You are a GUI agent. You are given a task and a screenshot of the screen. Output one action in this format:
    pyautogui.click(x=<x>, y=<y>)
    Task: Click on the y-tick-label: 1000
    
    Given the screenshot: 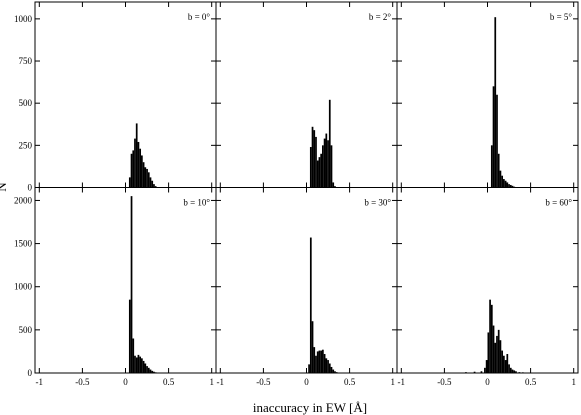 What is the action you would take?
    pyautogui.click(x=23, y=19)
    